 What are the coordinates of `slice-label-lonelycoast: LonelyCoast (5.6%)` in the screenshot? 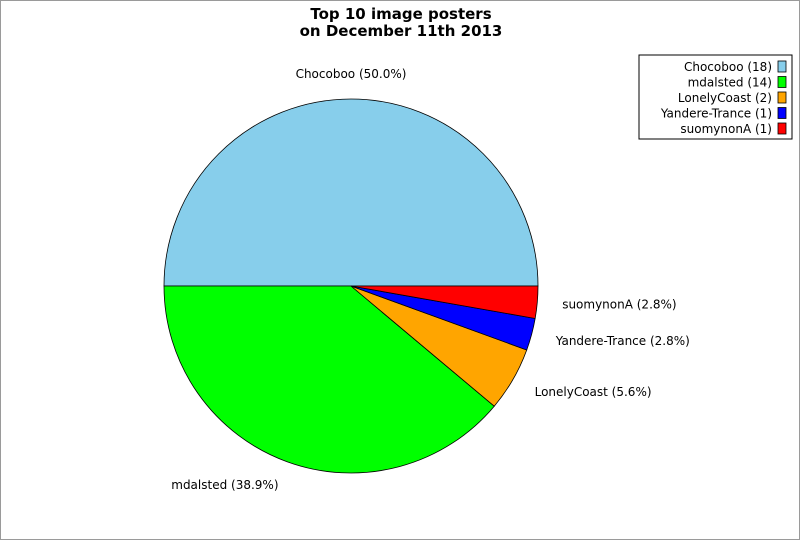 It's located at (593, 392).